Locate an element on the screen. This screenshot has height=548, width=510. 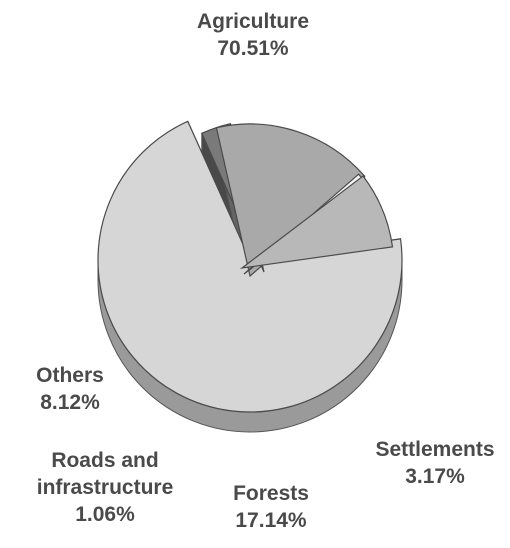
label-roads-name-line2: infrastructure is located at coordinates (105, 487).